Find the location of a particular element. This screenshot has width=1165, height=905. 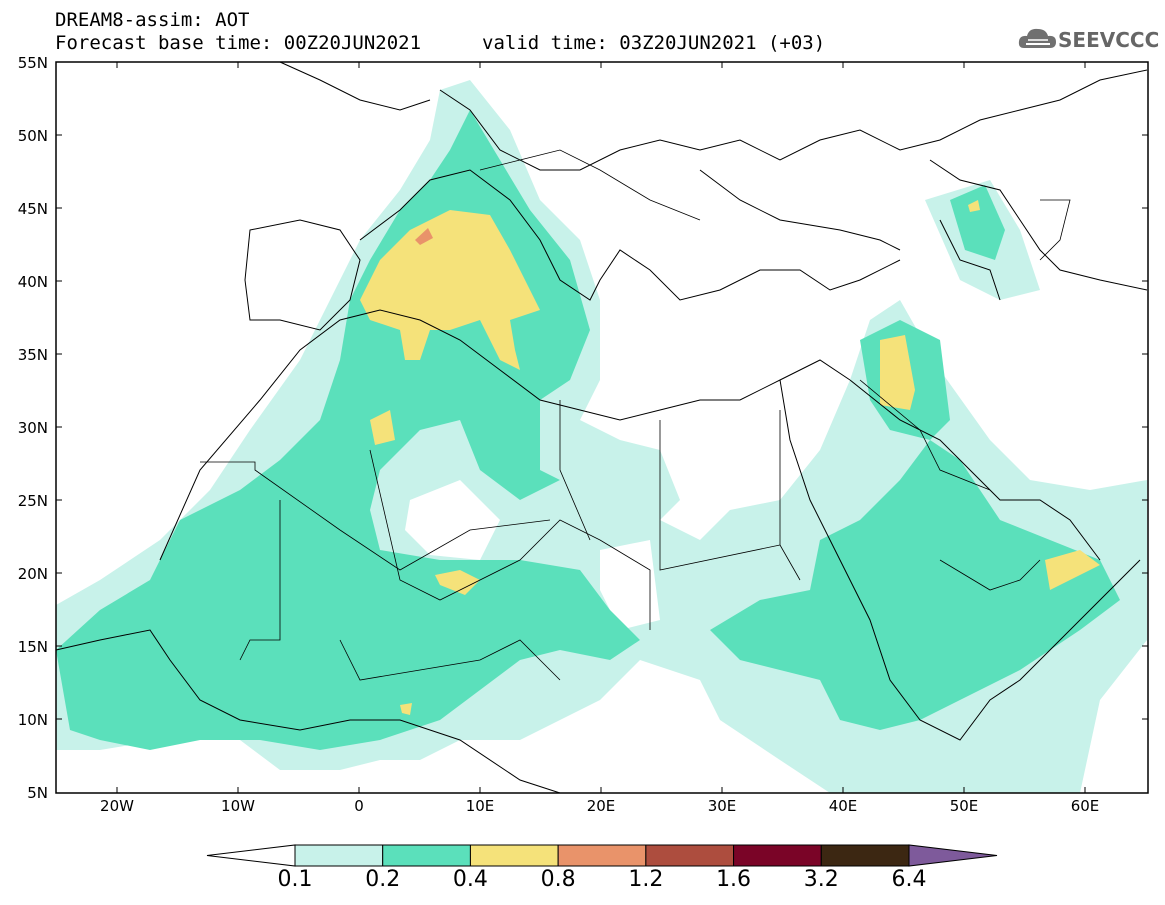

map-title: DREAM8-assim: AOT is located at coordinates (152, 20).